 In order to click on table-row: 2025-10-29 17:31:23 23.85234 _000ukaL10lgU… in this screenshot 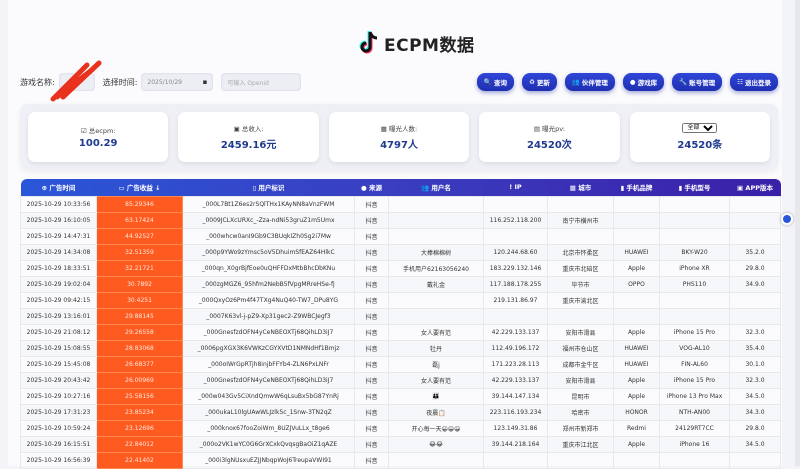, I will do `click(400, 412)`.